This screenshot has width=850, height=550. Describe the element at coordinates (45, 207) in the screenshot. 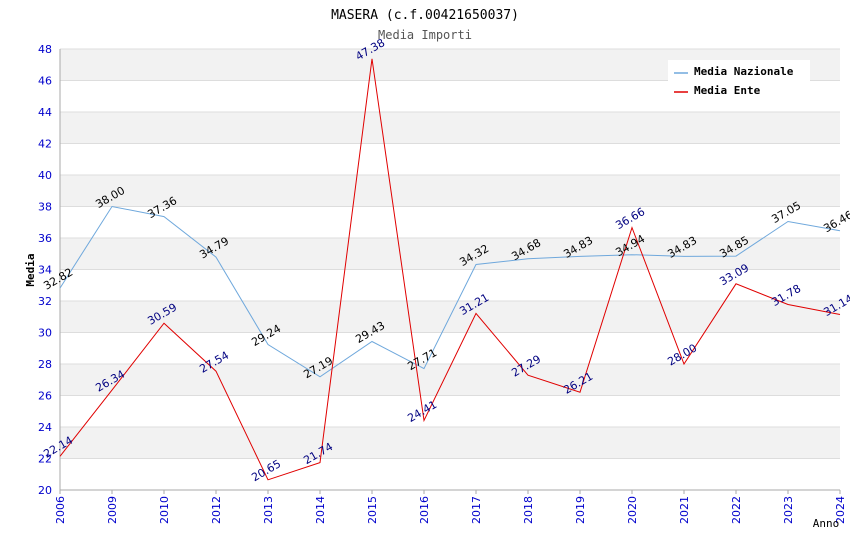

I see `y-tick-38: 38` at that location.